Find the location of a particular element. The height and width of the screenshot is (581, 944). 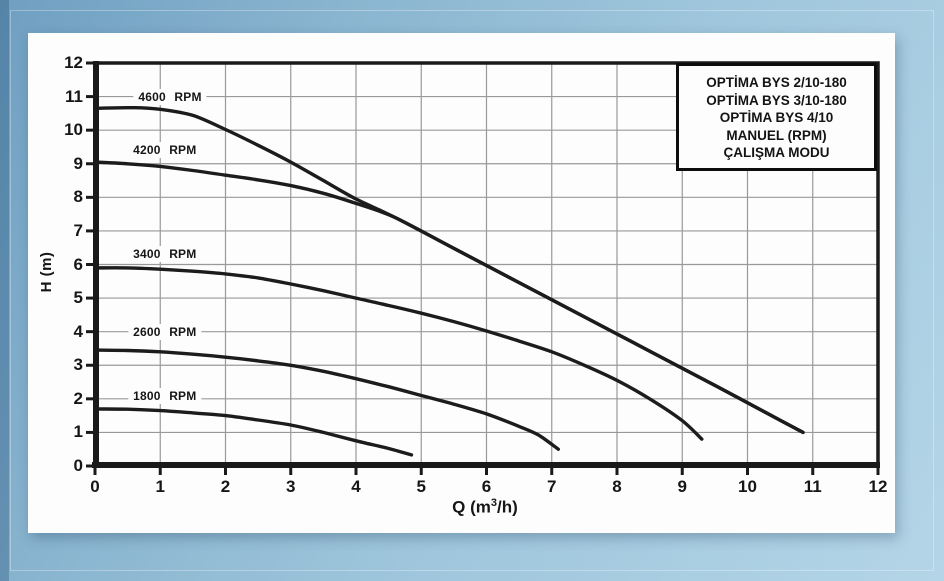

x-tick-label-10: 10 is located at coordinates (747, 486).